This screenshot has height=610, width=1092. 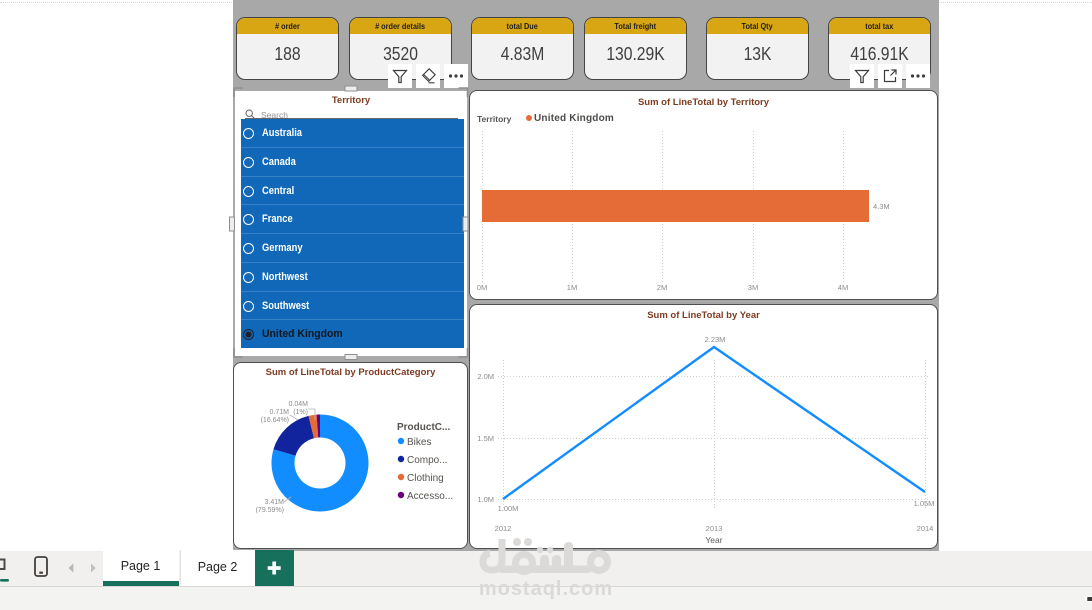 I want to click on svg-text: 2.23M, so click(x=715, y=339).